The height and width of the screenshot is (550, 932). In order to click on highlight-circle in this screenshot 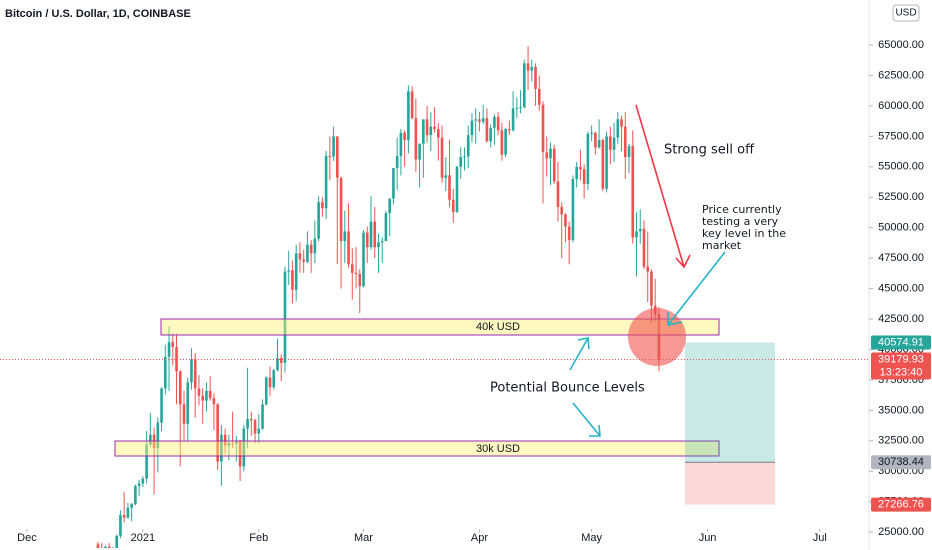, I will do `click(657, 337)`.